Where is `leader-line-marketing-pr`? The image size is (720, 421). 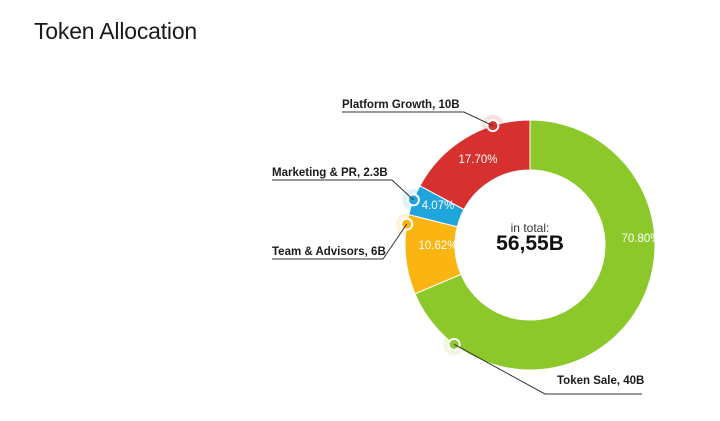 leader-line-marketing-pr is located at coordinates (343, 190).